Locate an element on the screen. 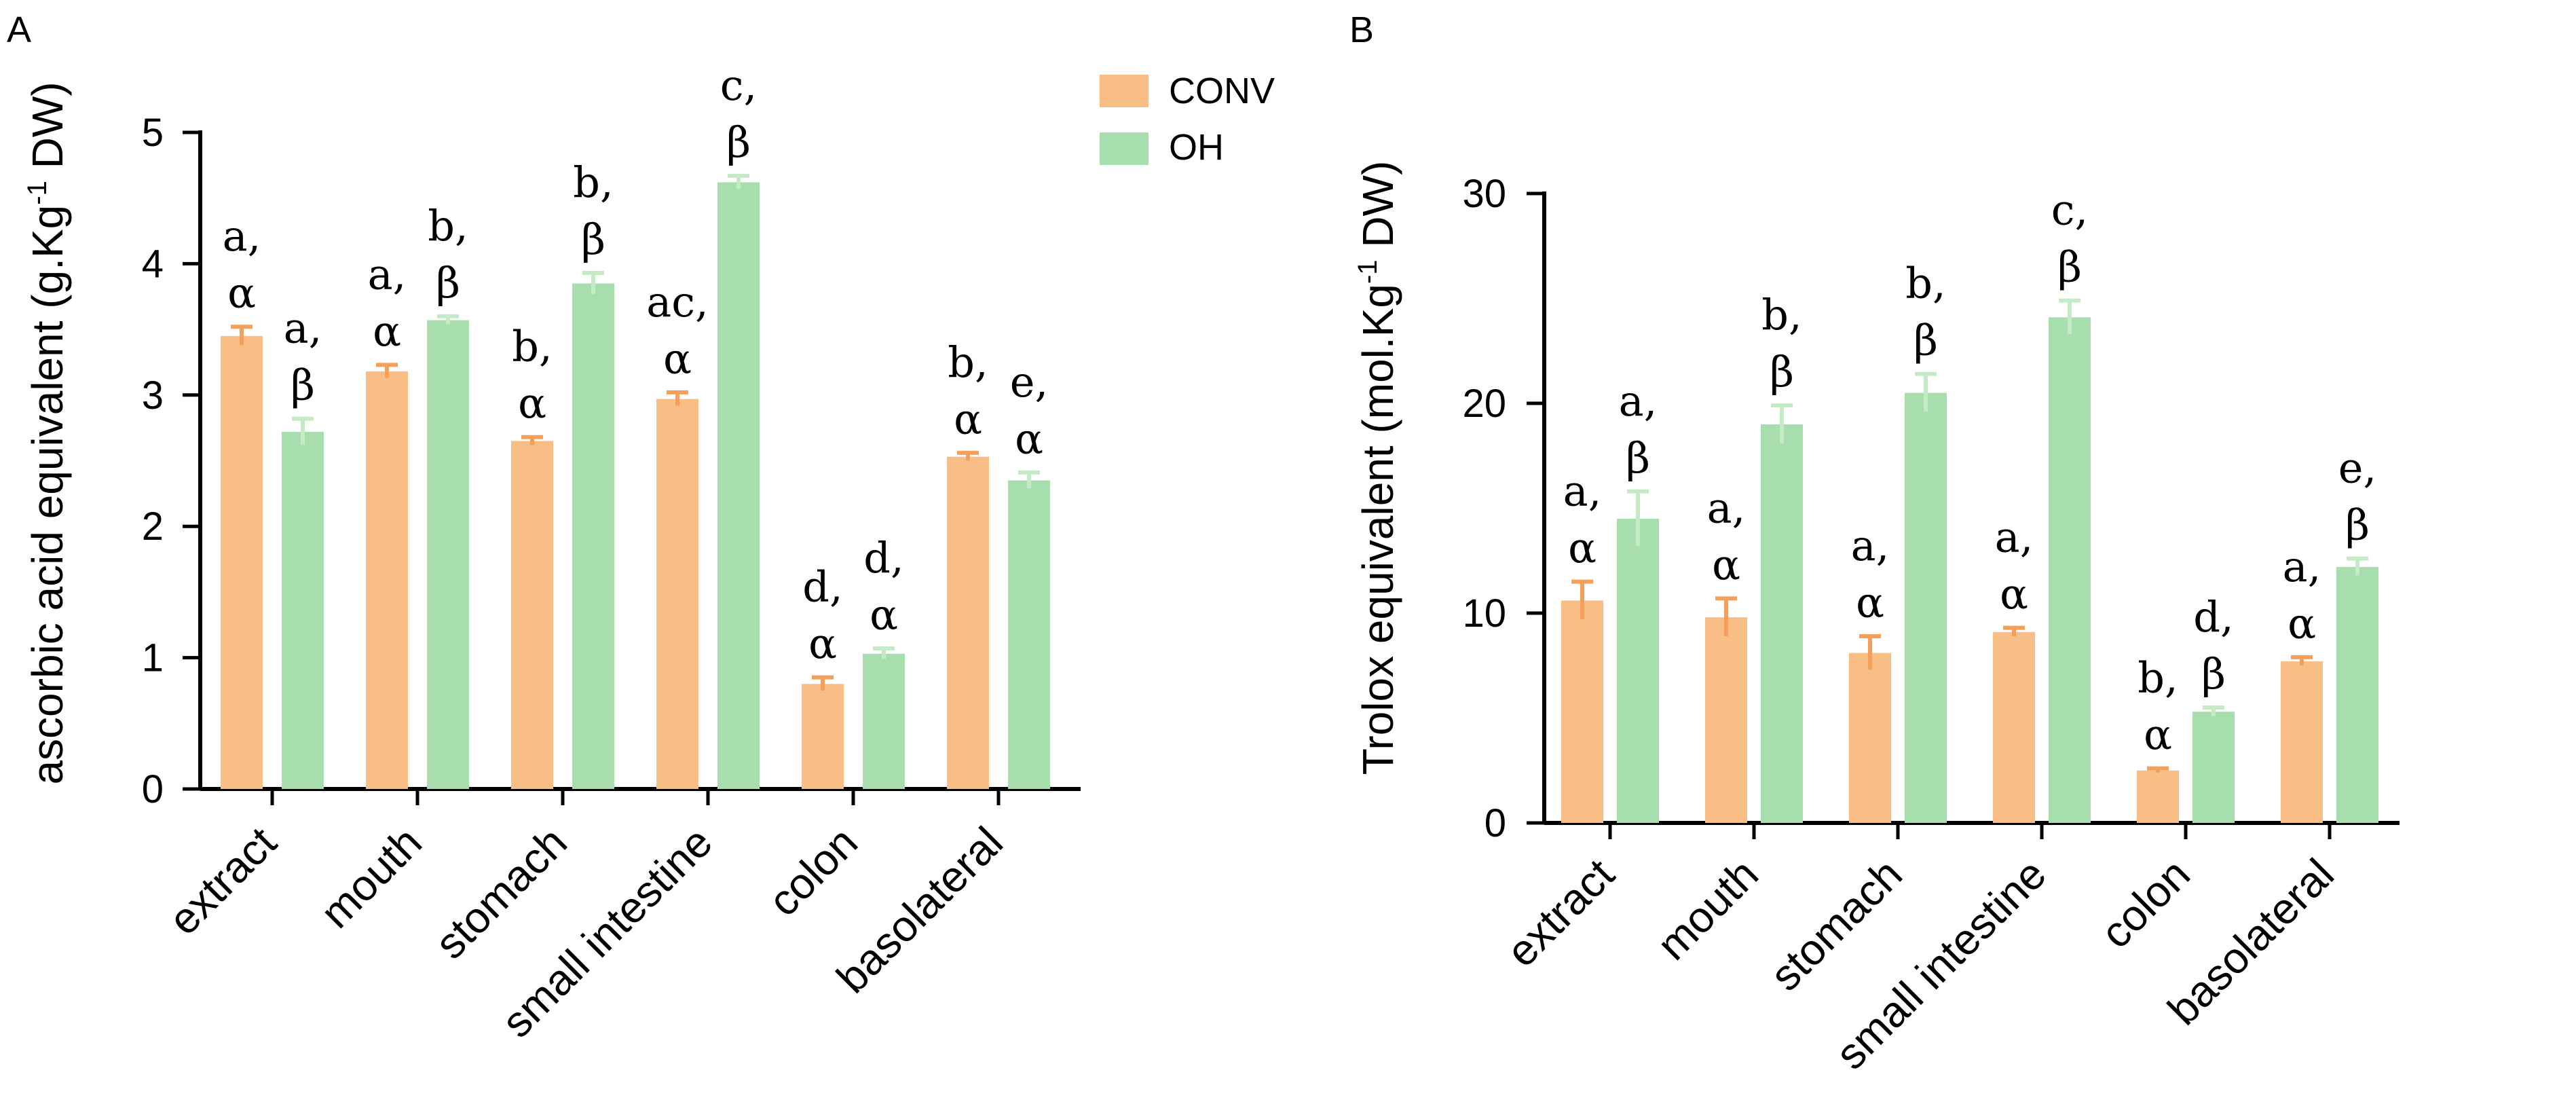 The height and width of the screenshot is (1102, 2576). panel-a-x-tick-label-colon: colon is located at coordinates (813, 871).